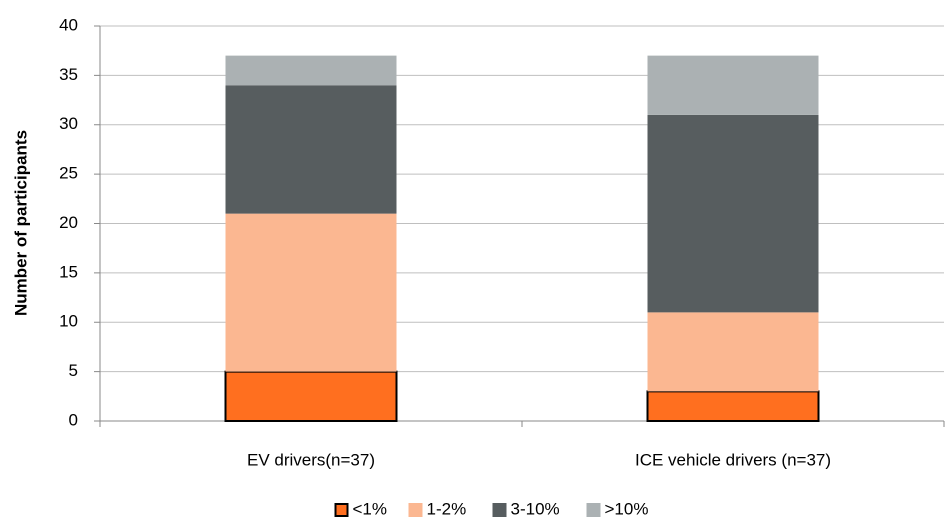  Describe the element at coordinates (68, 173) in the screenshot. I see `y-tick-label: 25` at that location.